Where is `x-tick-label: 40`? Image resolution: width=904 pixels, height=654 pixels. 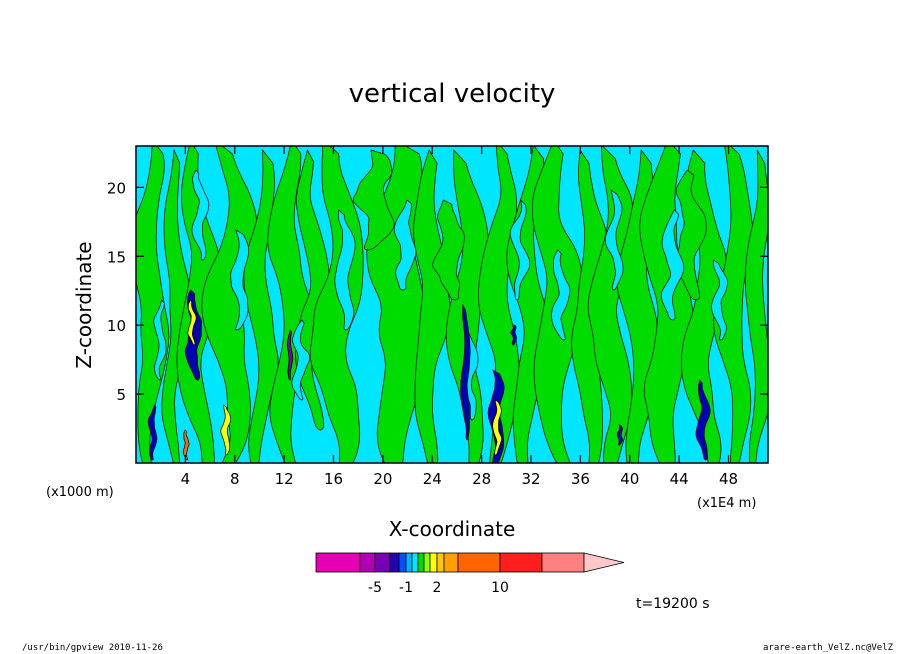
x-tick-label: 40 is located at coordinates (629, 479).